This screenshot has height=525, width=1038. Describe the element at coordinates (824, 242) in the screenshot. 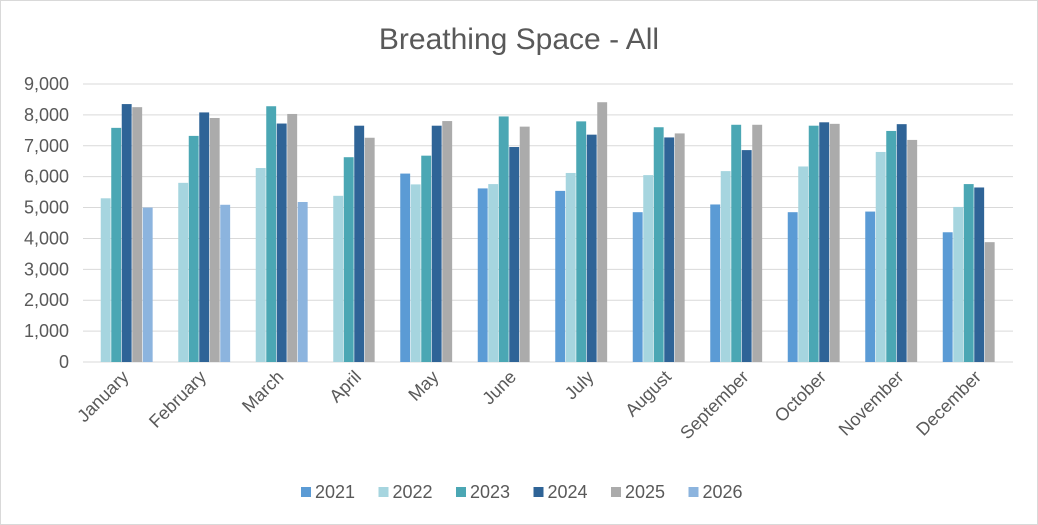

I see `bar-2024-october` at that location.